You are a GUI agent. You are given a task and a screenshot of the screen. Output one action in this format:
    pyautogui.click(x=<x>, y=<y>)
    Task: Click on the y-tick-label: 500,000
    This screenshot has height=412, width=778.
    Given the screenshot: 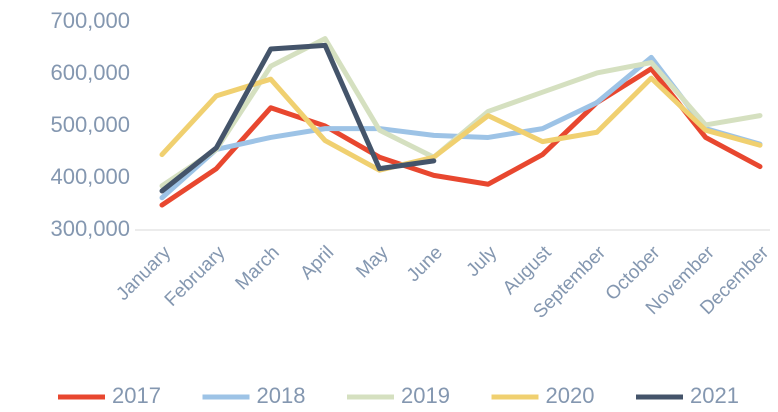 What is the action you would take?
    pyautogui.click(x=90, y=124)
    